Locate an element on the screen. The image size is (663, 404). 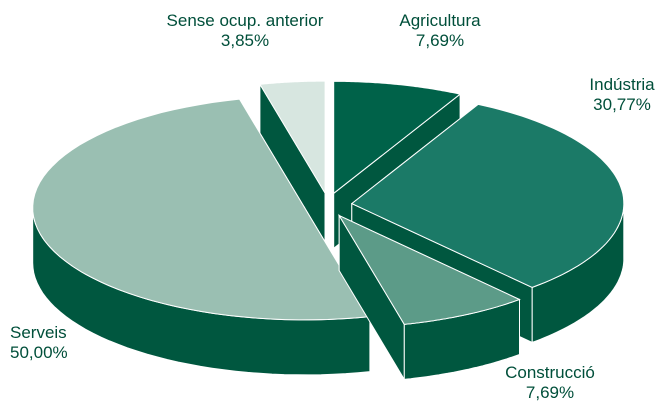
slice-label: Indústria is located at coordinates (622, 84).